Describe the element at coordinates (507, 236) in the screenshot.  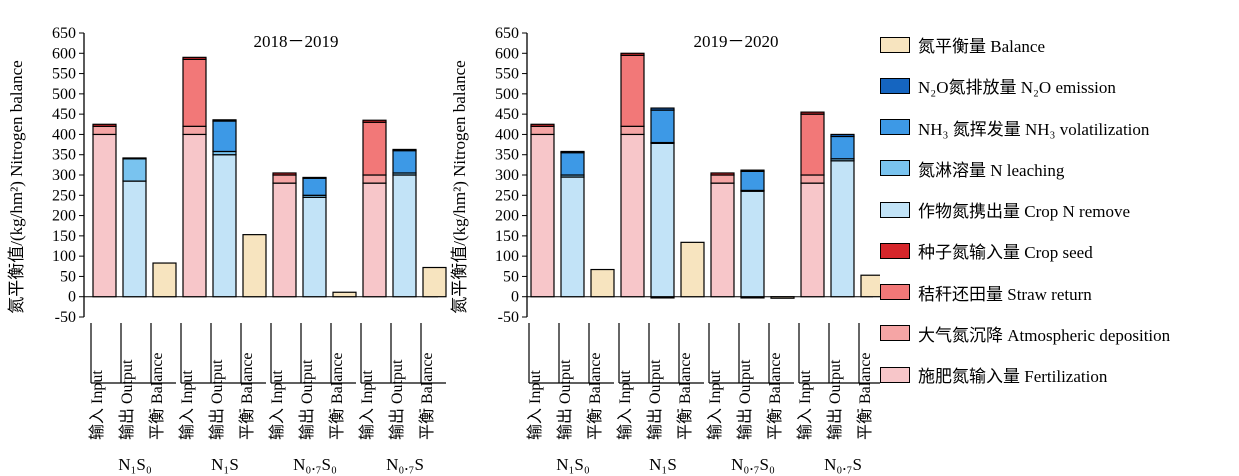
I see `y-tick-label: 150` at that location.